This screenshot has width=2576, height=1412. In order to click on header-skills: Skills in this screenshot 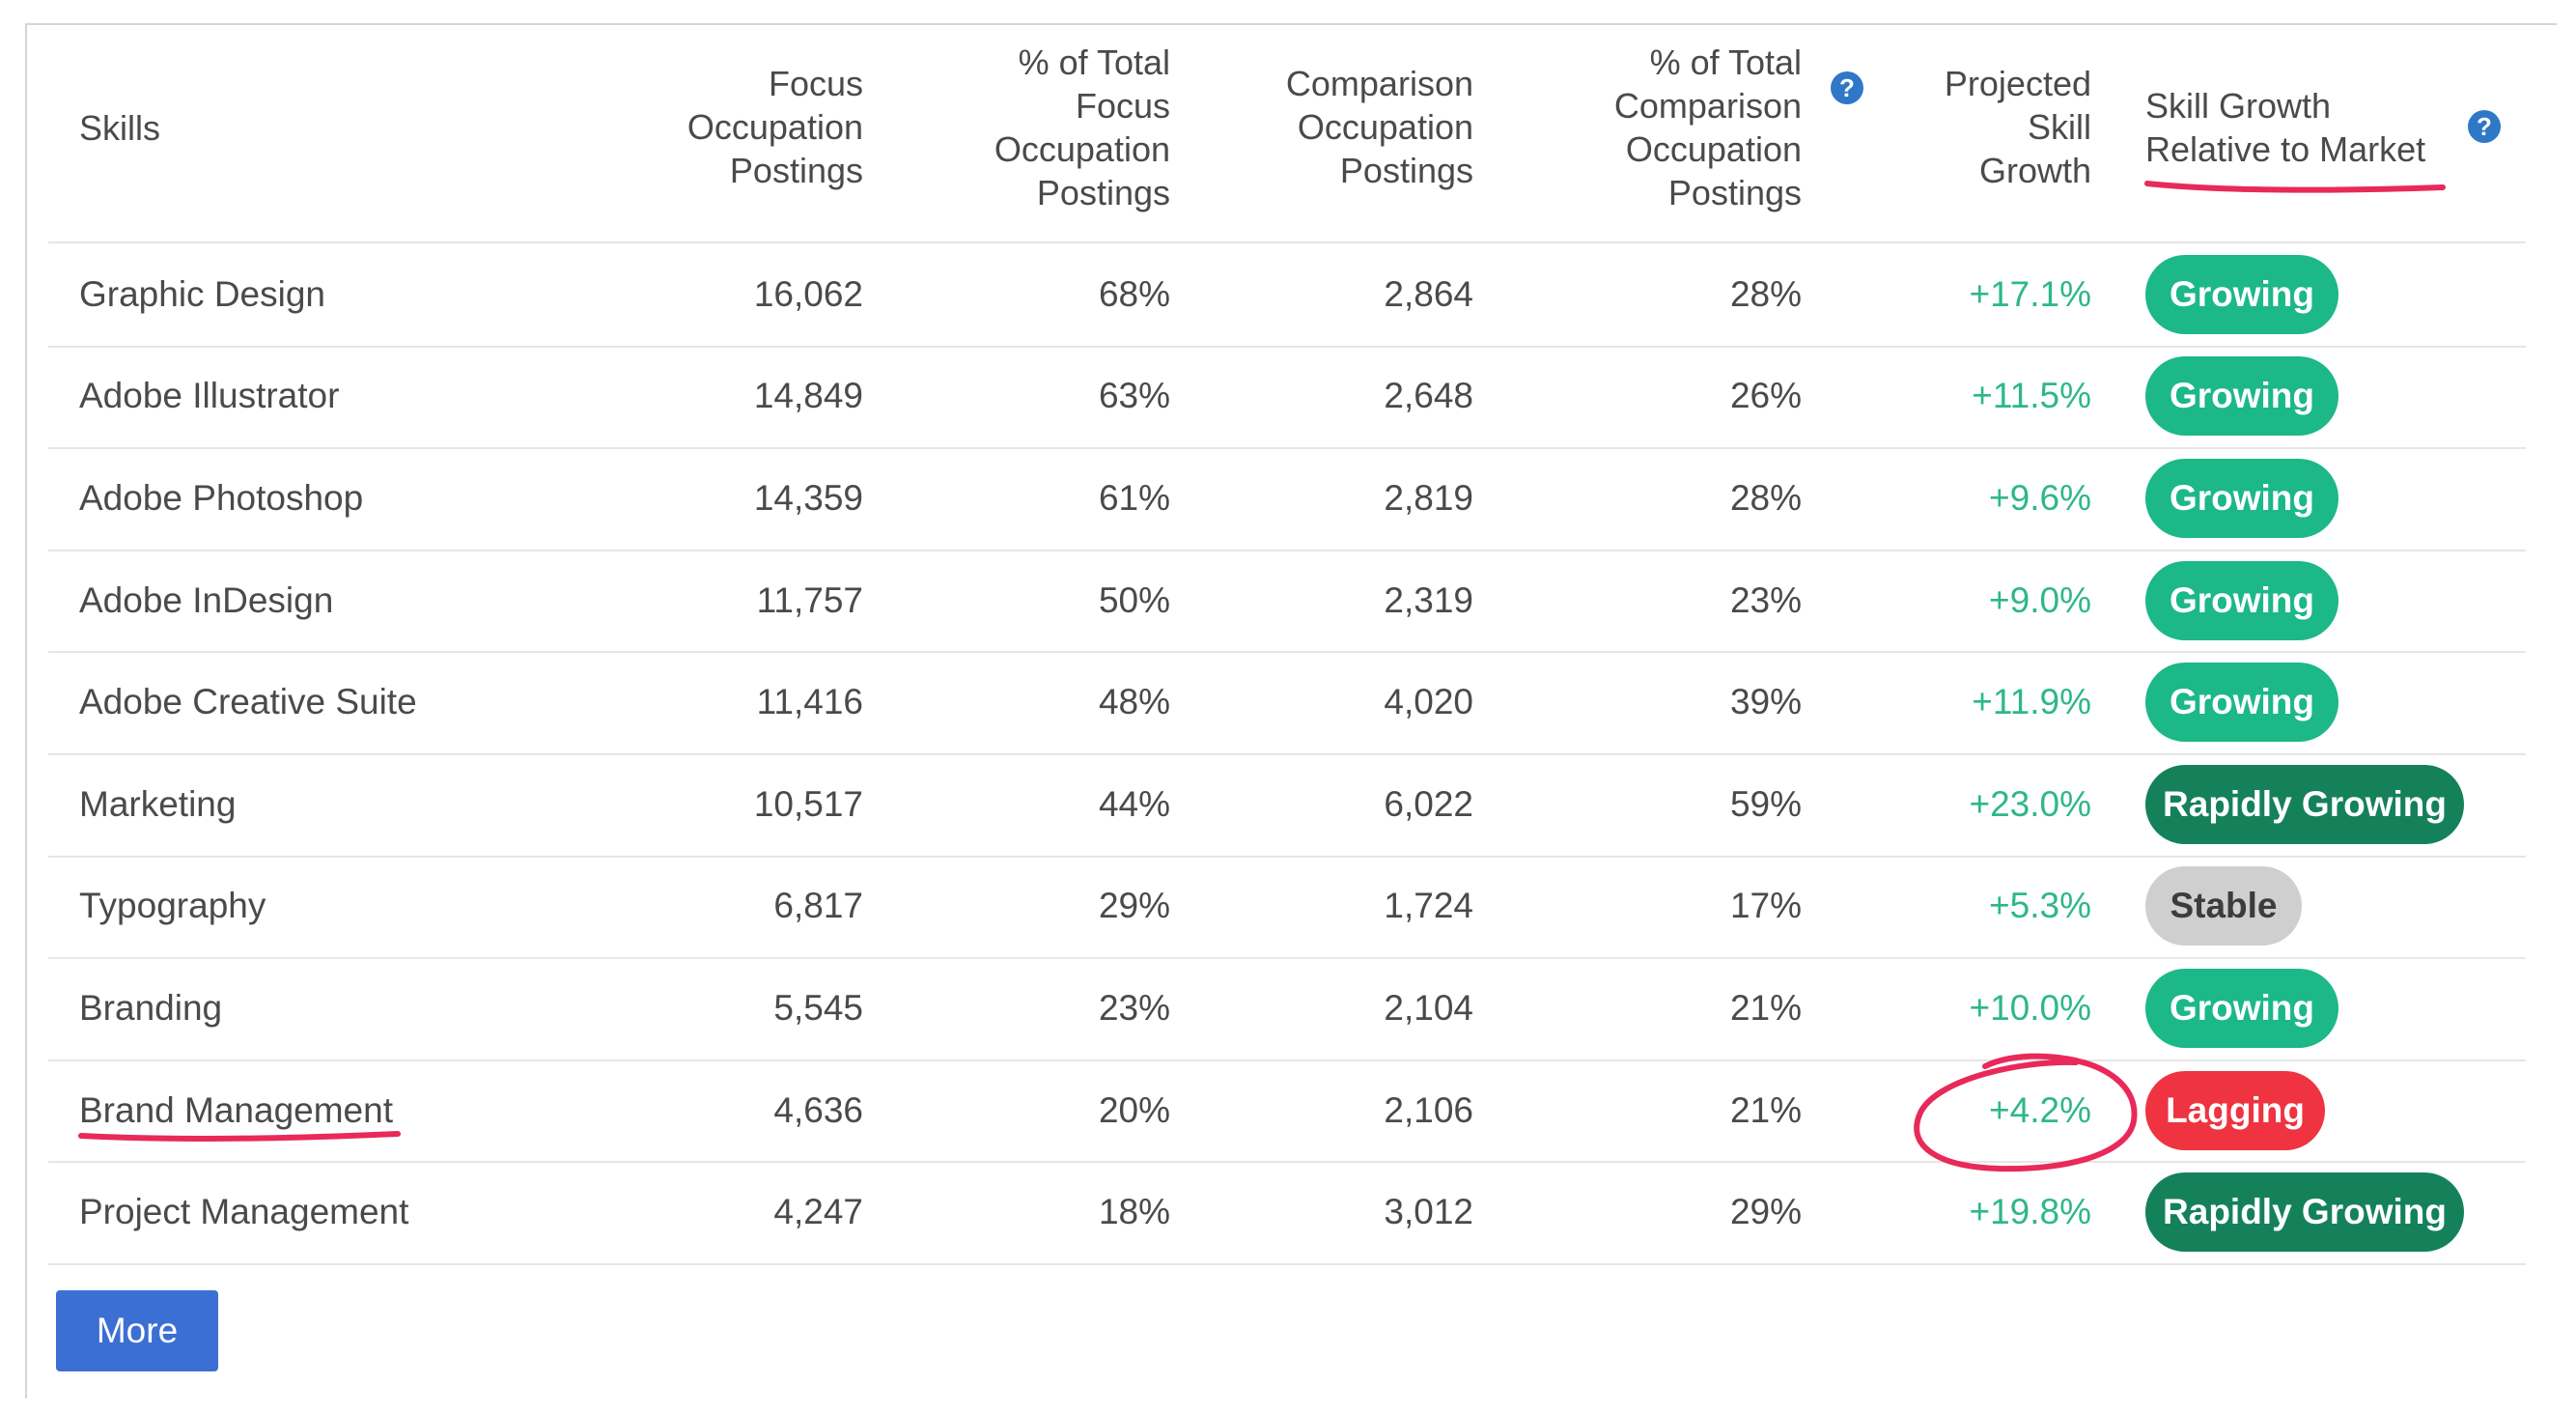, I will do `click(120, 128)`.